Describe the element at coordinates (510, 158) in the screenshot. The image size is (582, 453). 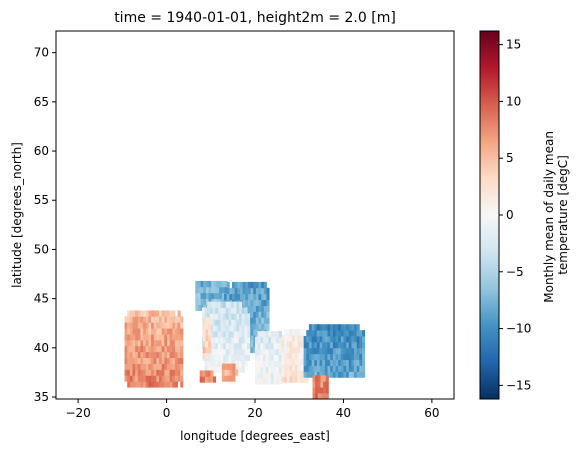
I see `colorbar-tick-label: 5` at that location.